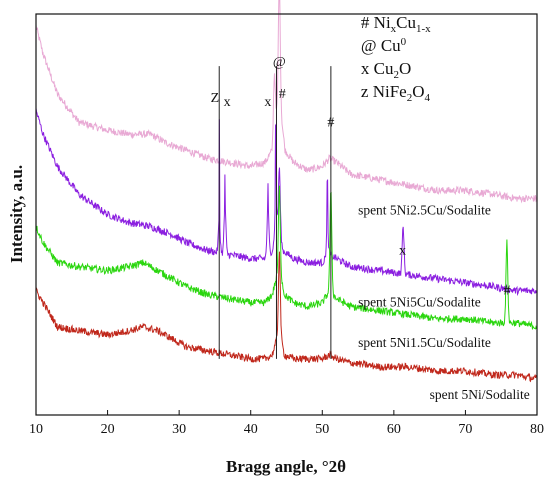  What do you see at coordinates (419, 302) in the screenshot?
I see `series-label-1: spent 5Ni5Cu/Sodalite` at bounding box center [419, 302].